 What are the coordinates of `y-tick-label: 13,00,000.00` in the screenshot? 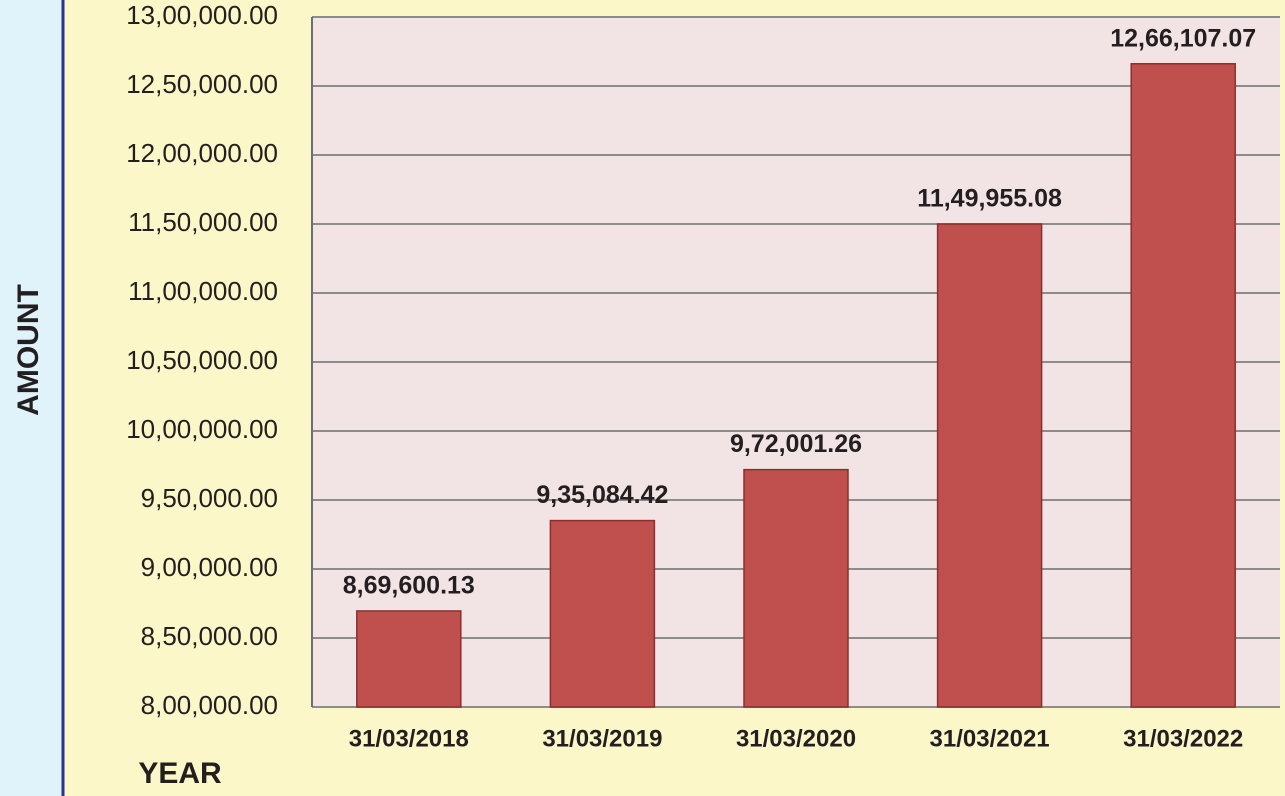 It's located at (202, 15).